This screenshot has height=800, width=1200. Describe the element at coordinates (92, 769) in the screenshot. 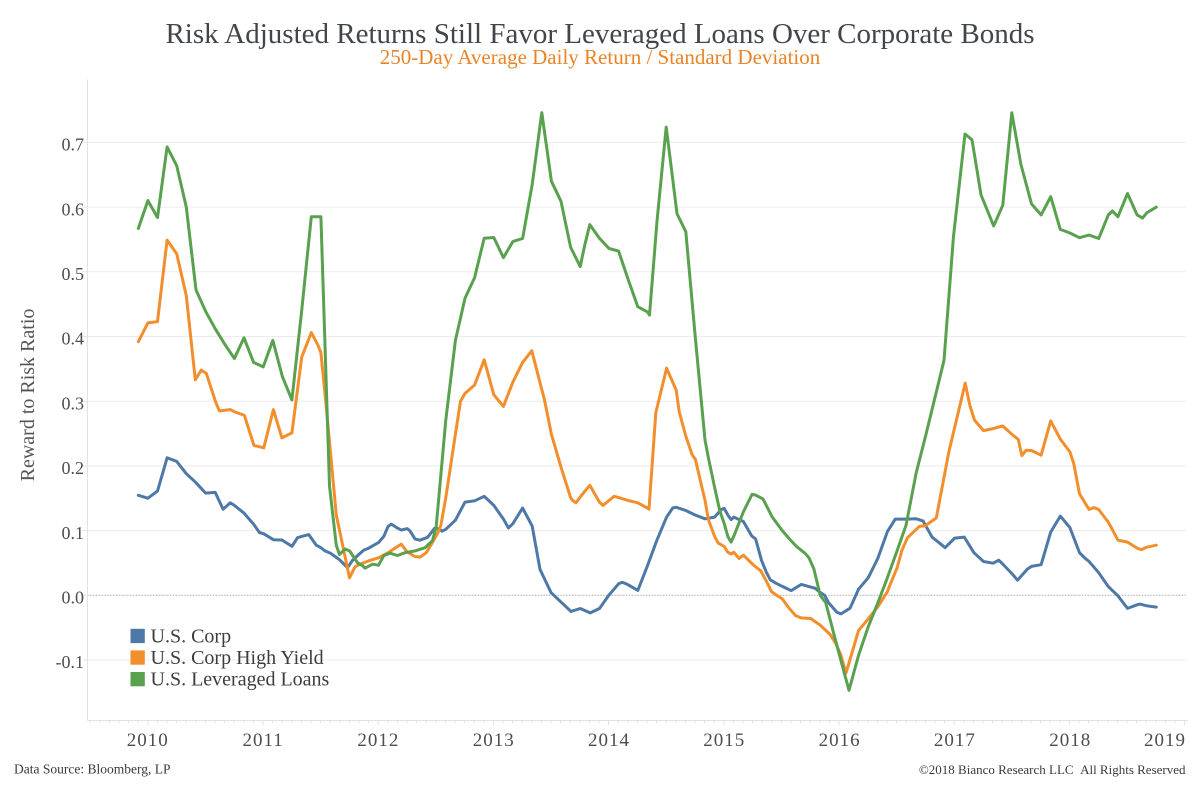

I see `svg-text: Data Source: Bloomberg, LP` at that location.